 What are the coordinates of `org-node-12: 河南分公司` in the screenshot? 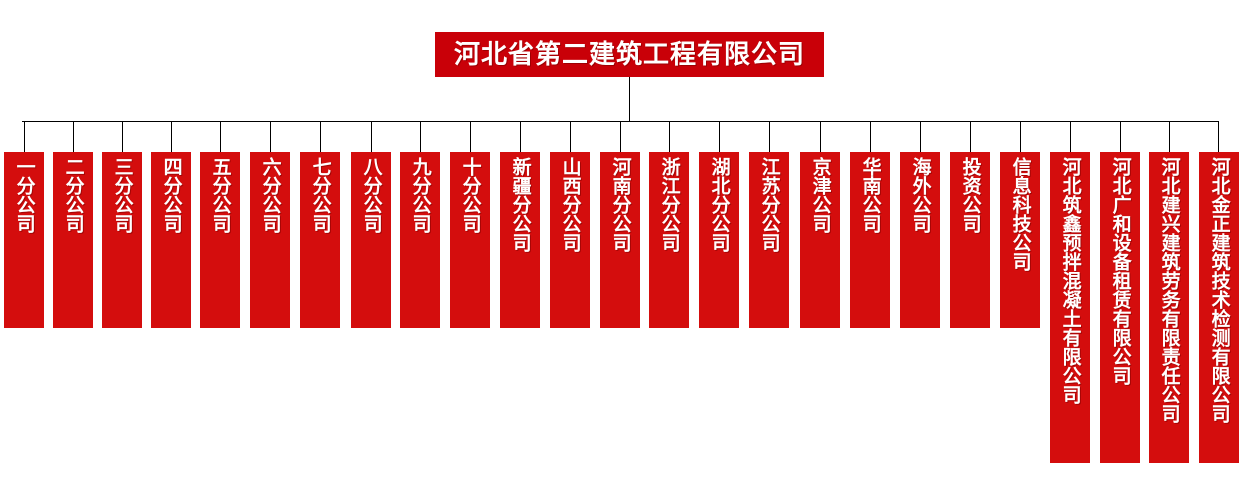 It's located at (620, 240).